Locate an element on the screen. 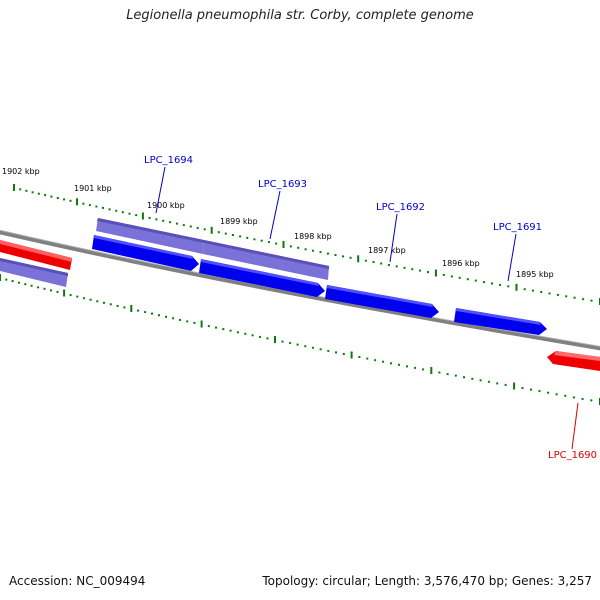 The image size is (600, 600). faded-gene-left is located at coordinates (34, 272).